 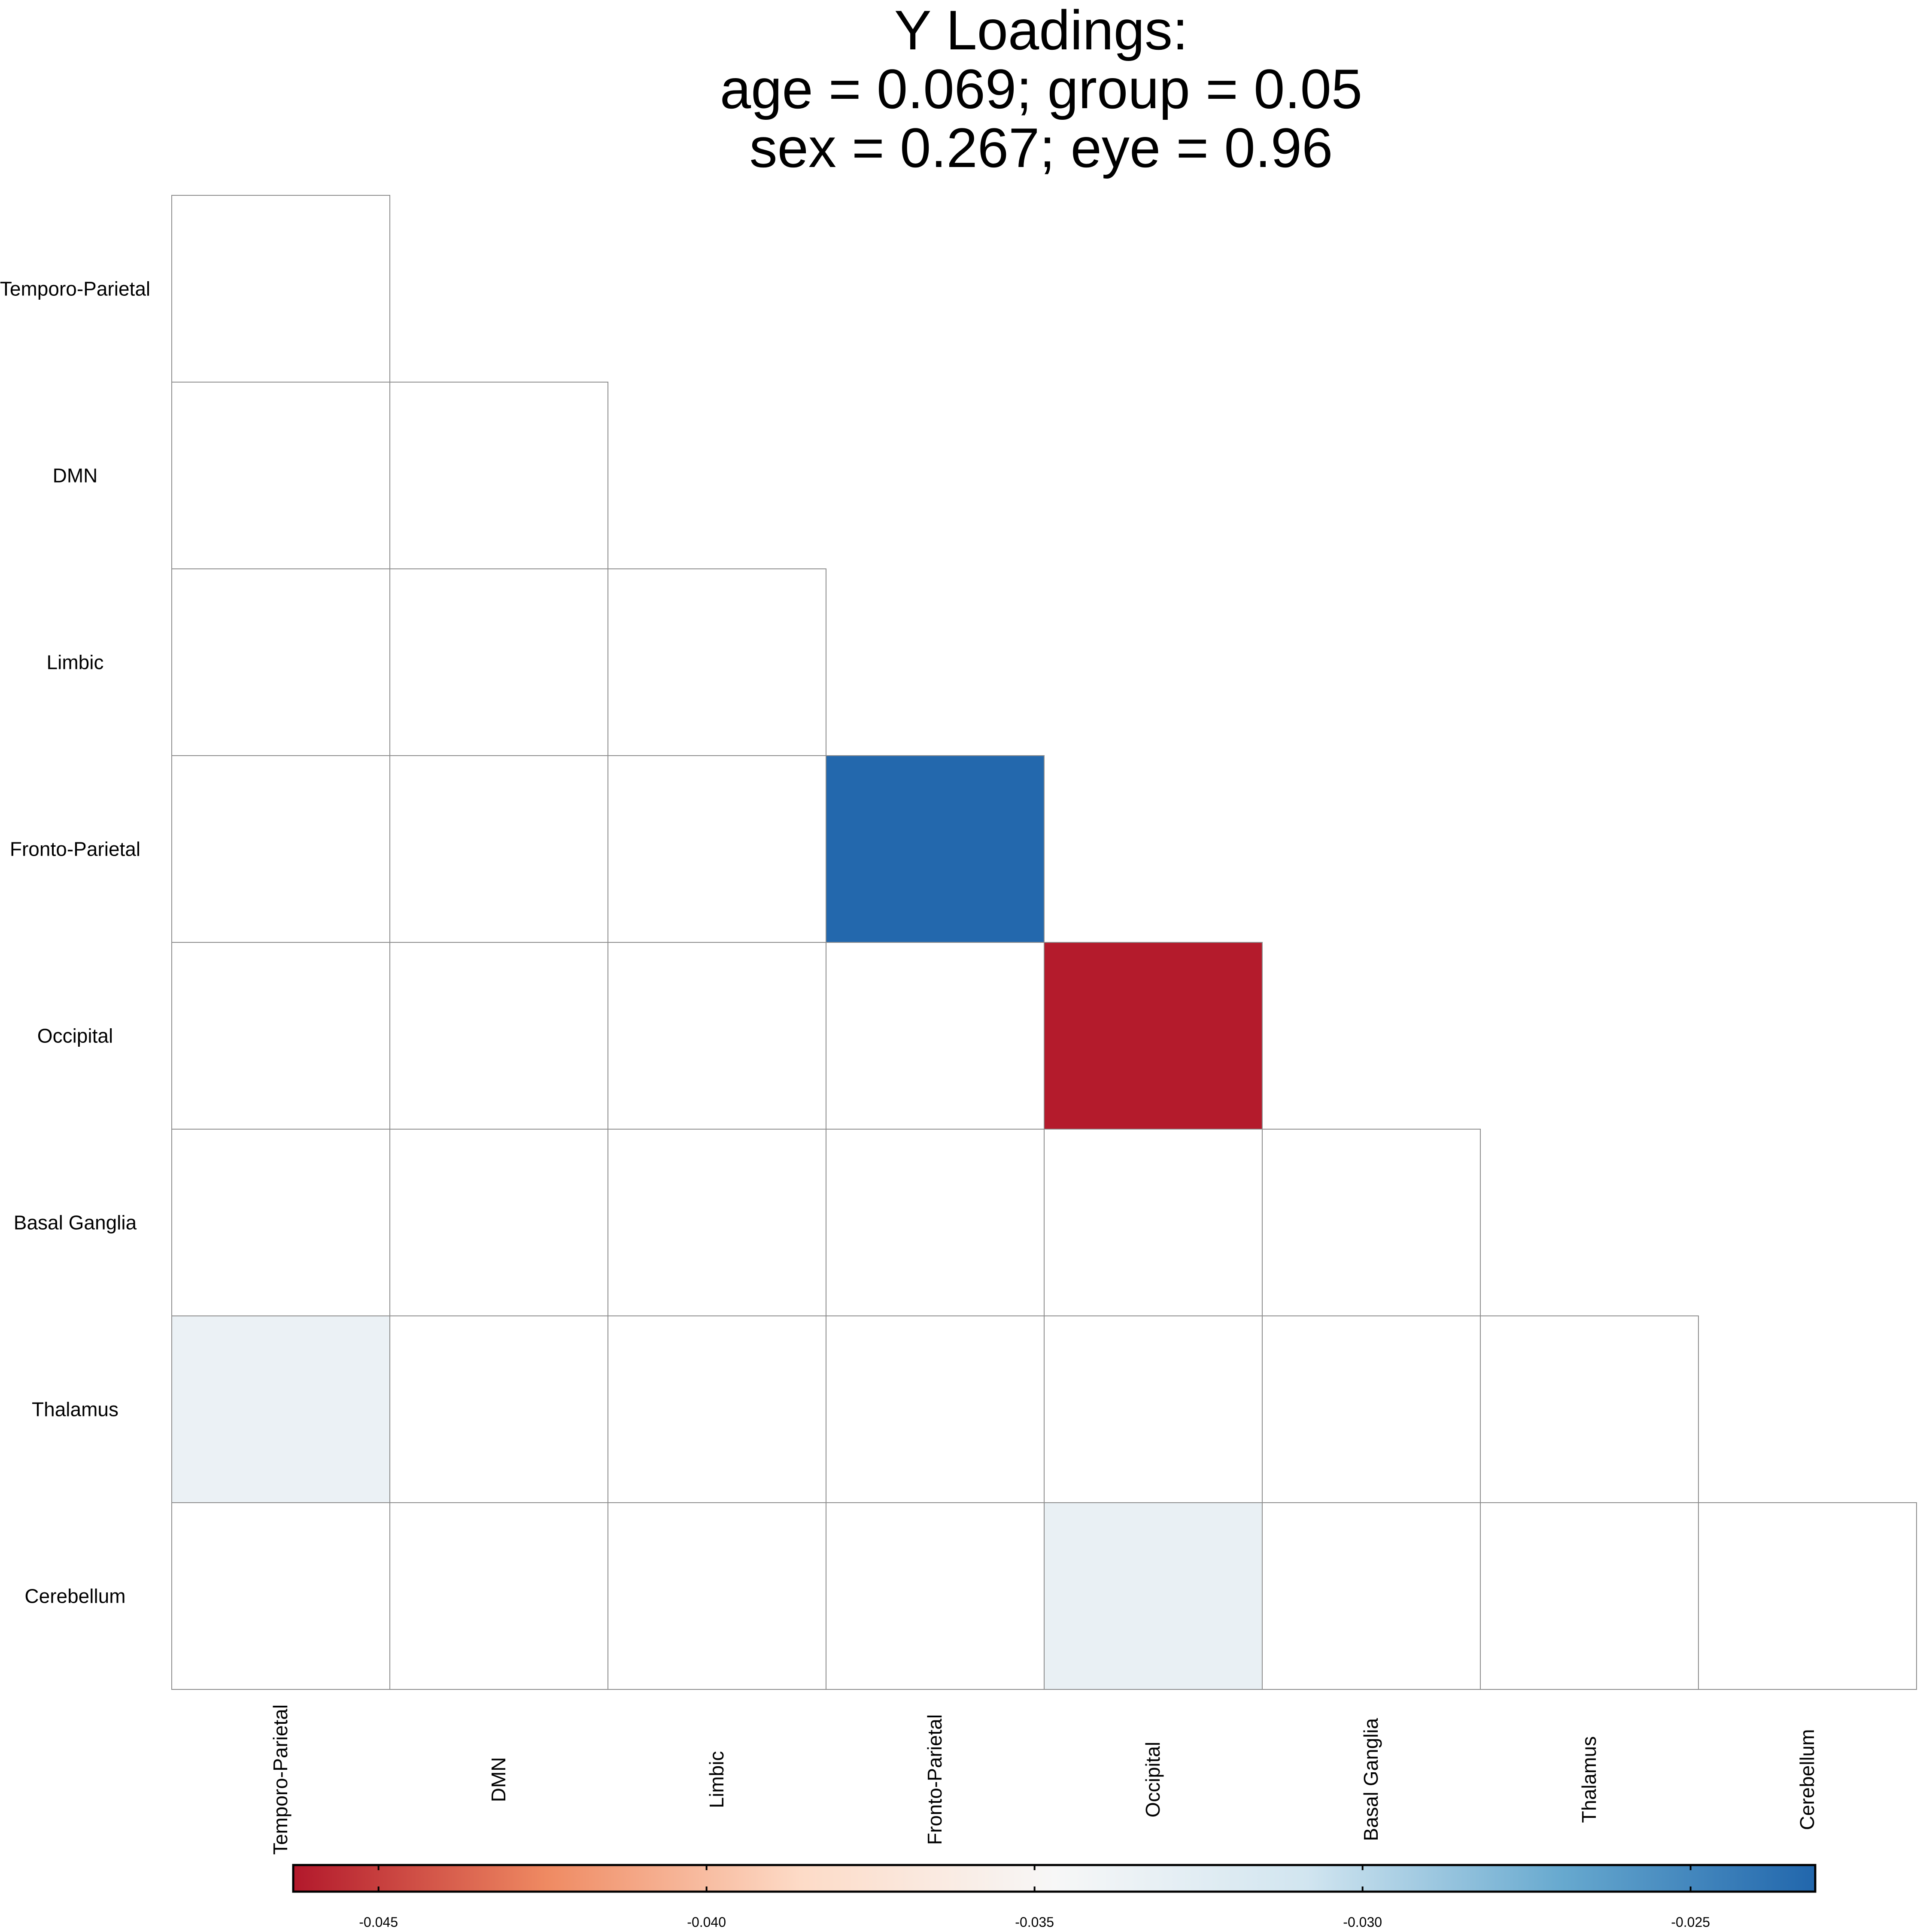 I want to click on row-label: Fronto-Parietal, so click(x=75, y=849).